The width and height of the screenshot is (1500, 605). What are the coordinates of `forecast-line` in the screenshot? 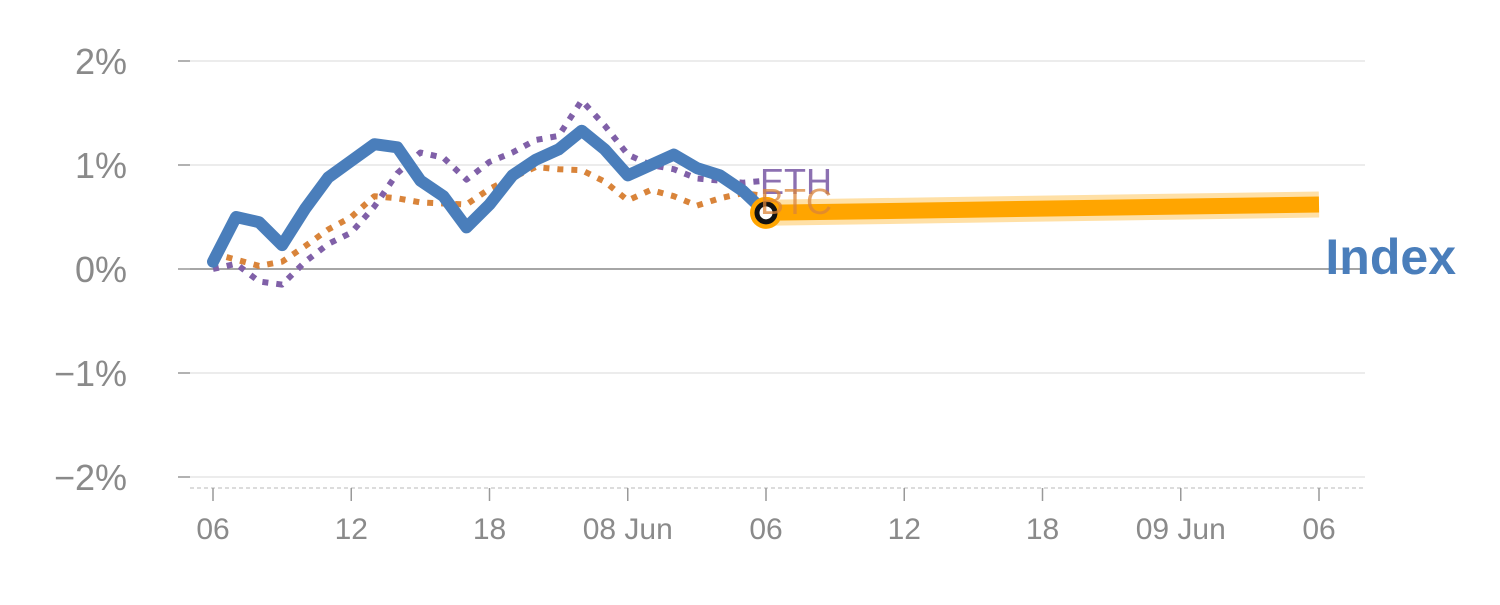 It's located at (1042, 208).